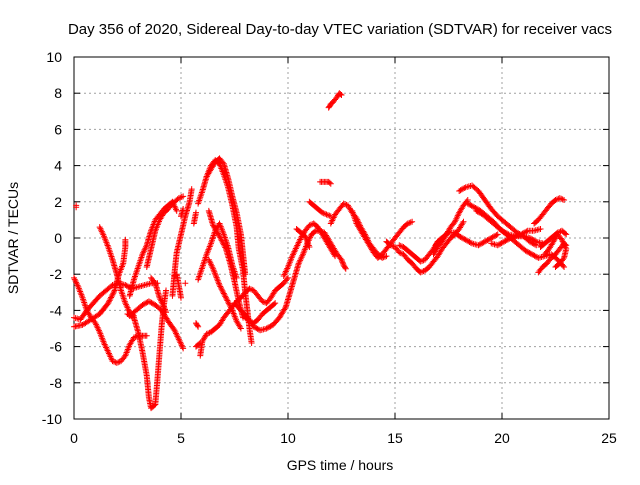 The width and height of the screenshot is (640, 485). What do you see at coordinates (58, 166) in the screenshot?
I see `y-tick-label: 4` at bounding box center [58, 166].